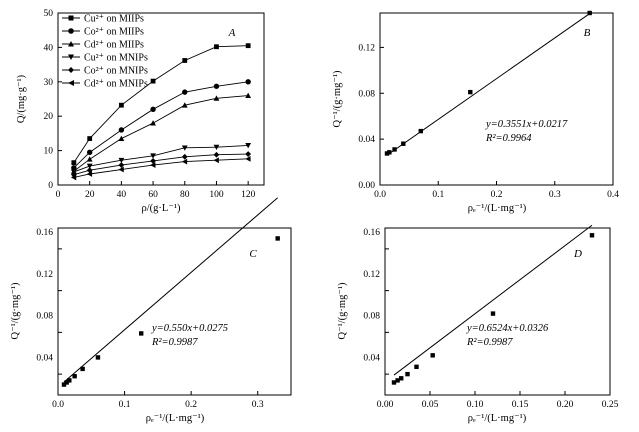 The height and width of the screenshot is (432, 639). Describe the element at coordinates (526, 124) in the screenshot. I see `fit-equation: y=0.3551x+0.0217` at that location.